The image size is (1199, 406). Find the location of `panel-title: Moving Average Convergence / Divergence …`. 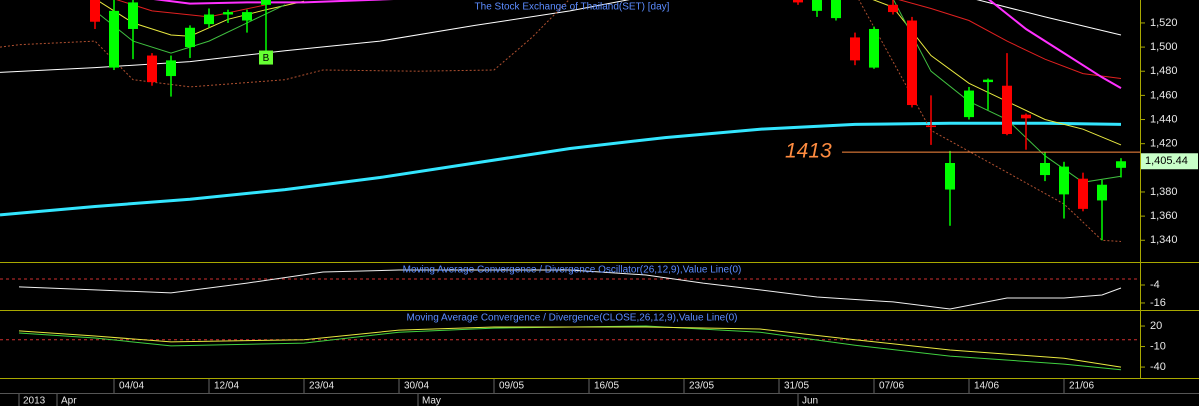

panel-title: Moving Average Convergence / Divergence … is located at coordinates (572, 270).